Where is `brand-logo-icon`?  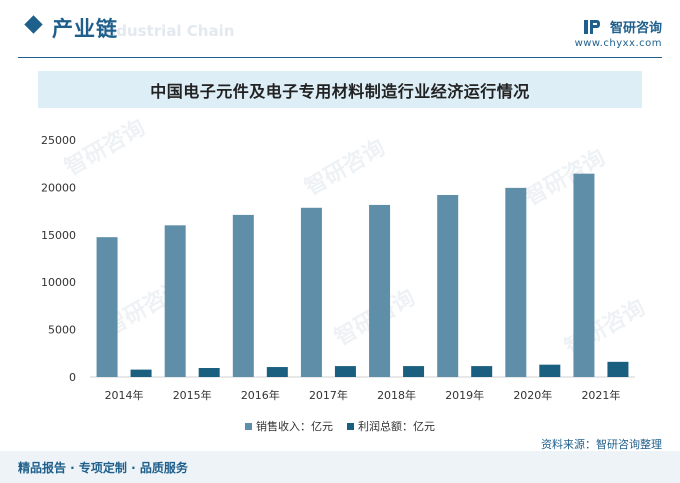
brand-logo-icon is located at coordinates (591, 26).